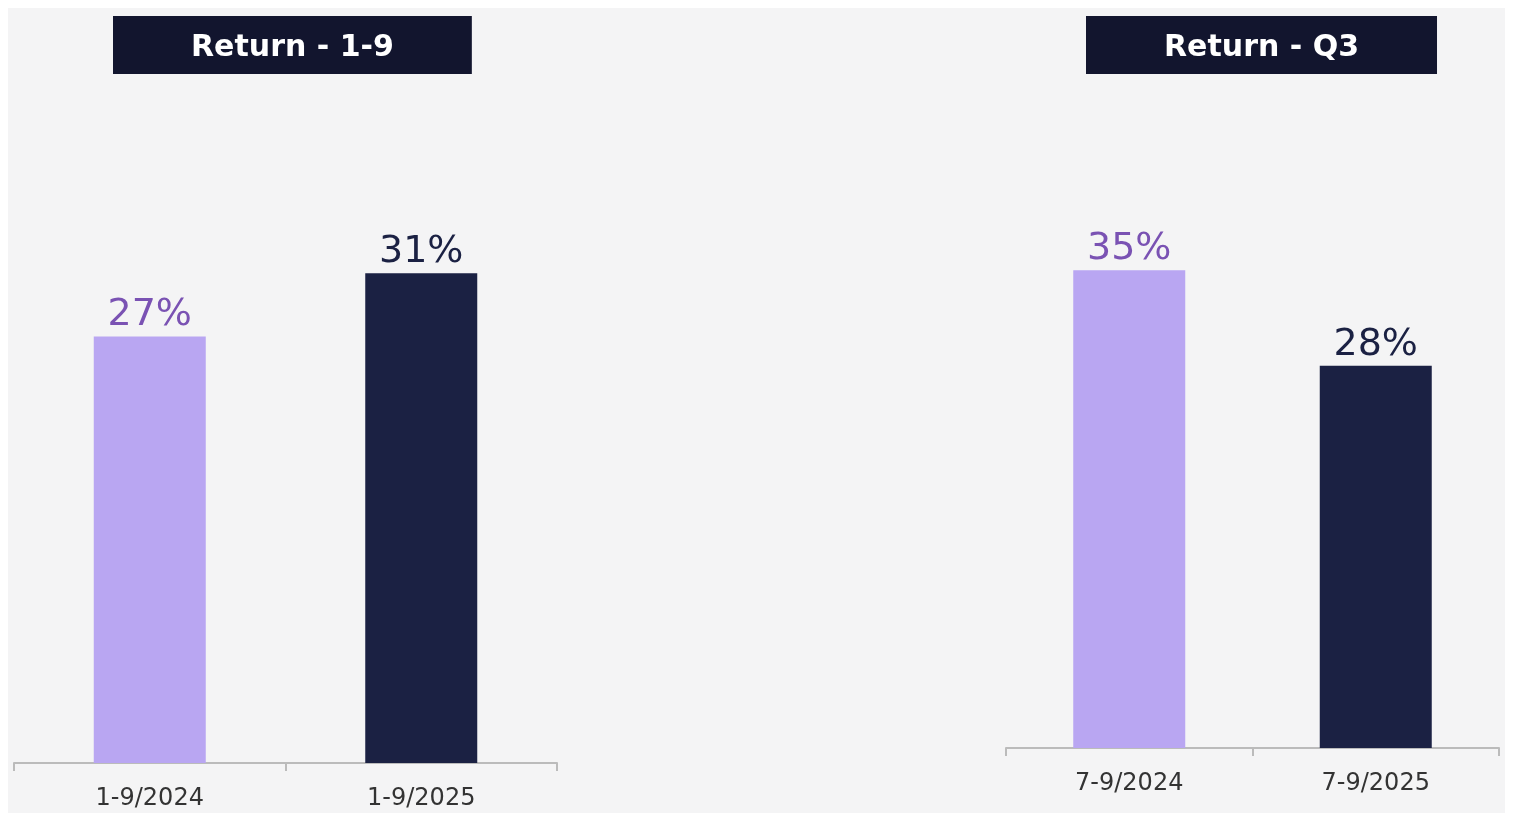  Describe the element at coordinates (149, 797) in the screenshot. I see `x-tick-label: 1-9/2024` at that location.